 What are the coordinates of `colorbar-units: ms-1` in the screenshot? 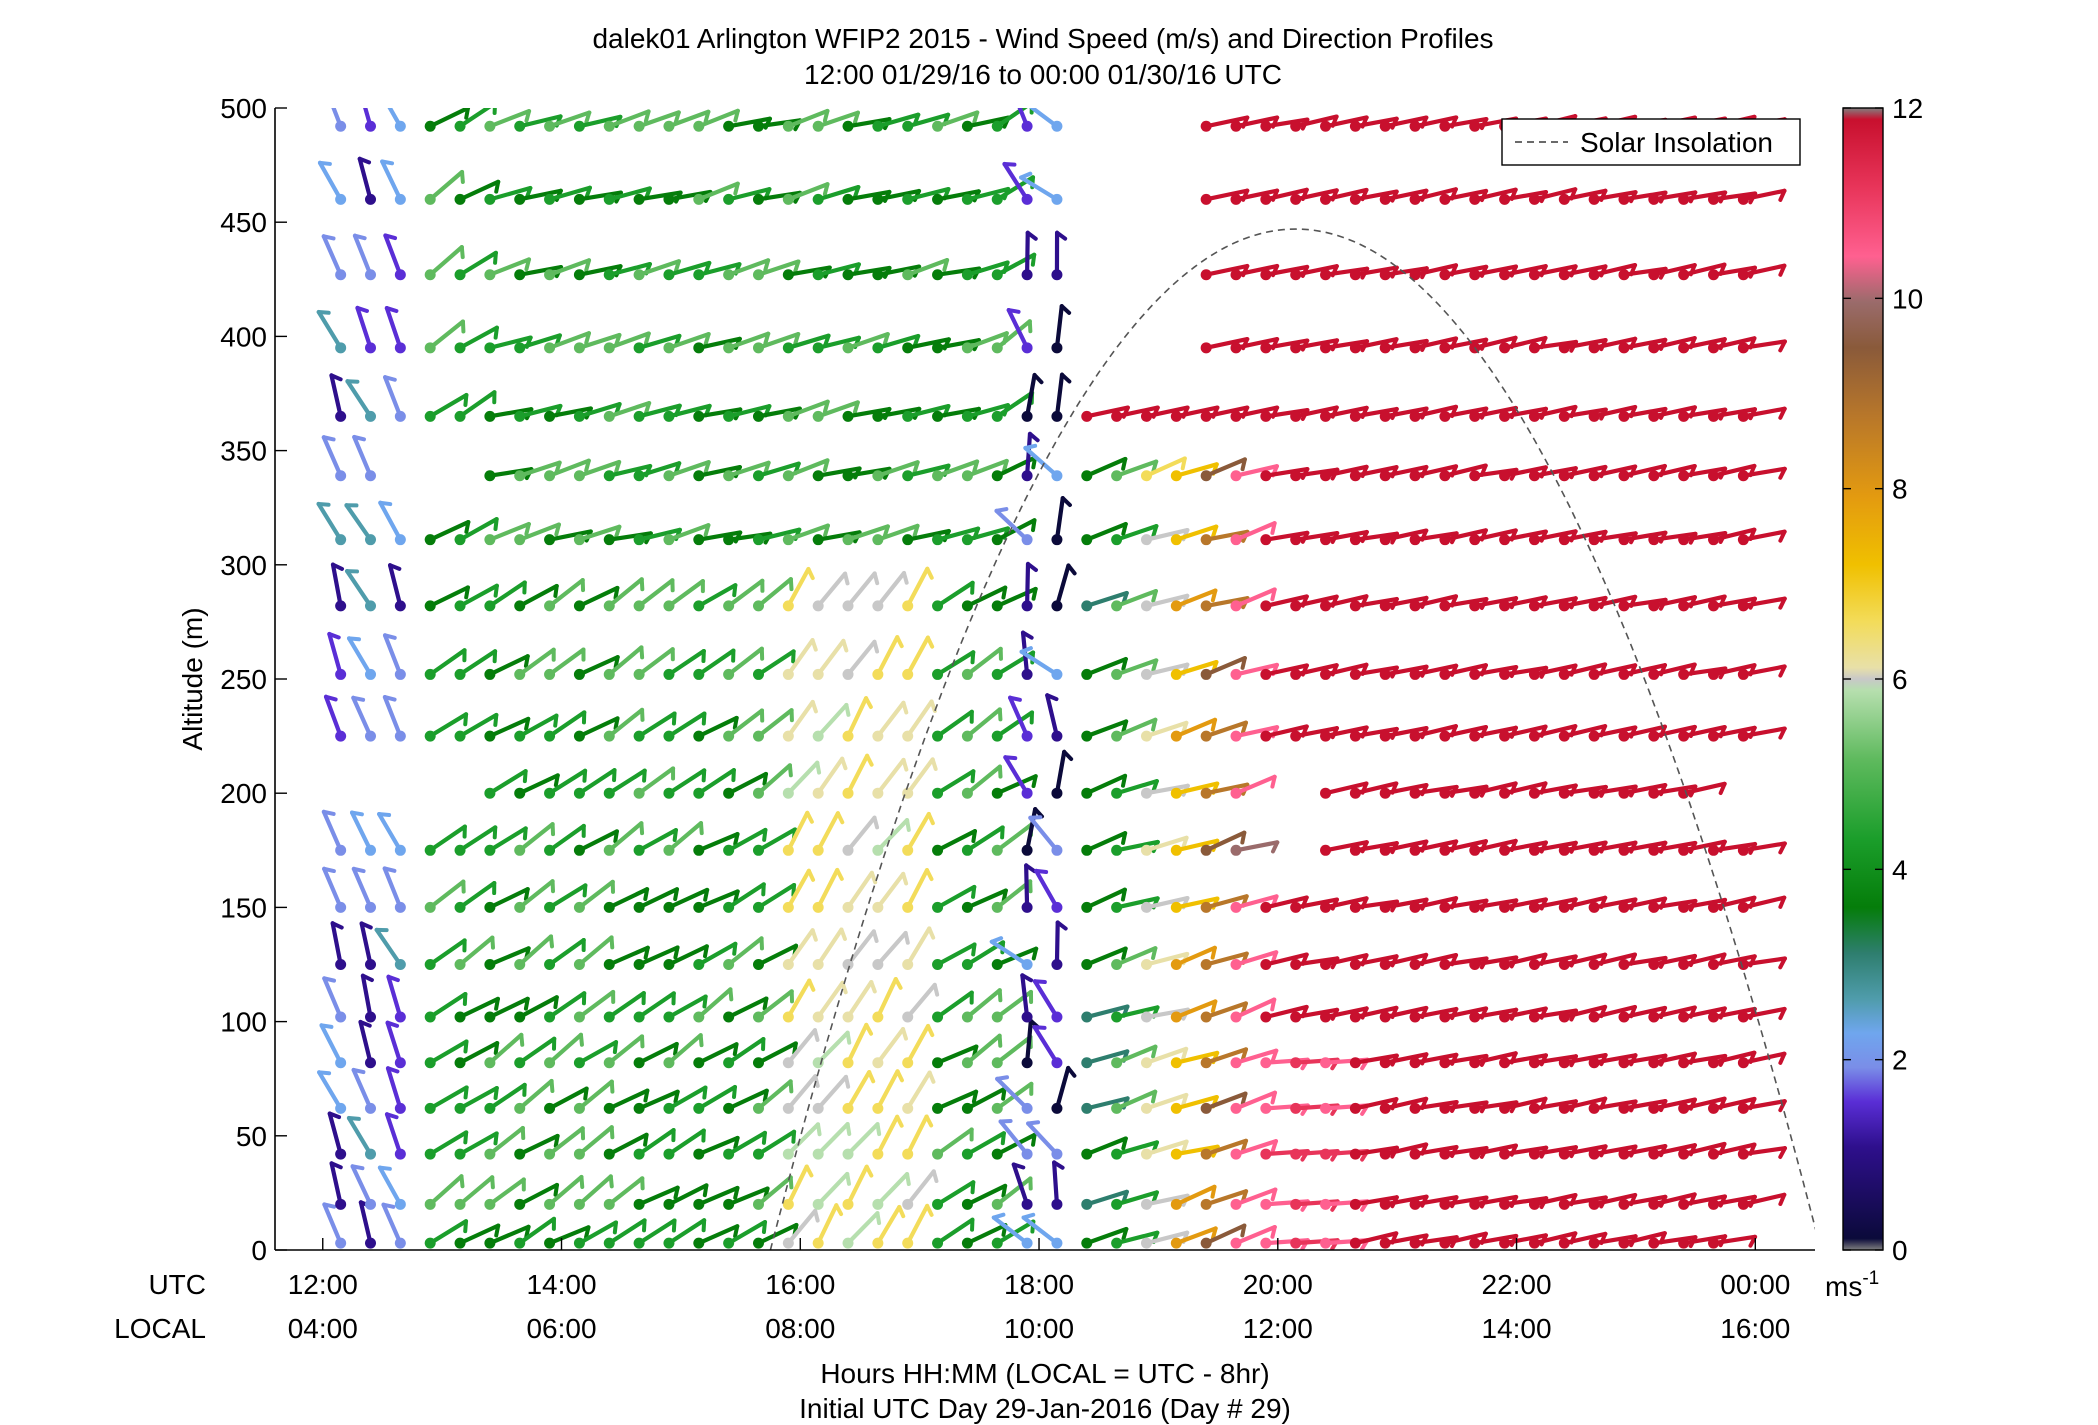 It's located at (1852, 1285).